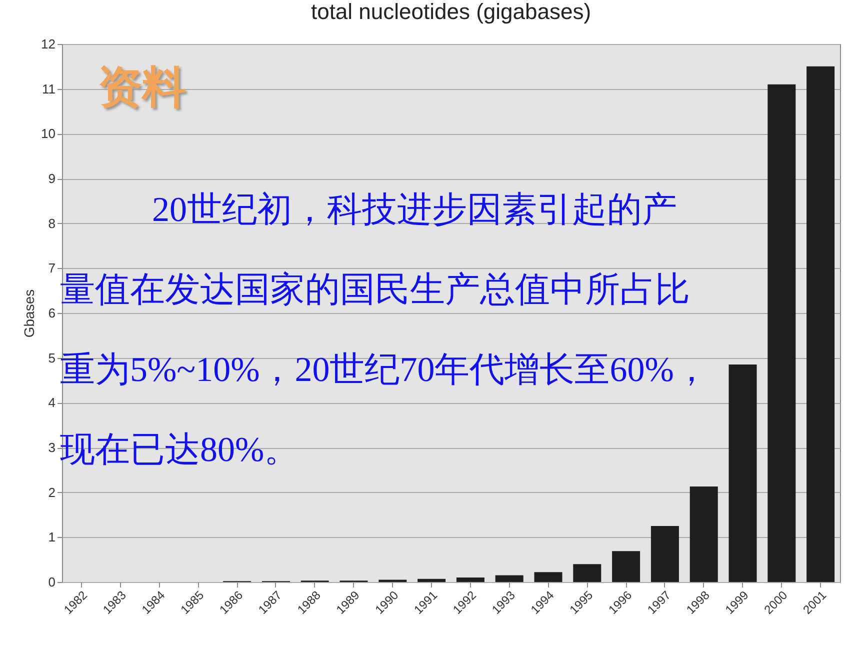 The image size is (860, 645). I want to click on y-tick-label: 7, so click(52, 268).